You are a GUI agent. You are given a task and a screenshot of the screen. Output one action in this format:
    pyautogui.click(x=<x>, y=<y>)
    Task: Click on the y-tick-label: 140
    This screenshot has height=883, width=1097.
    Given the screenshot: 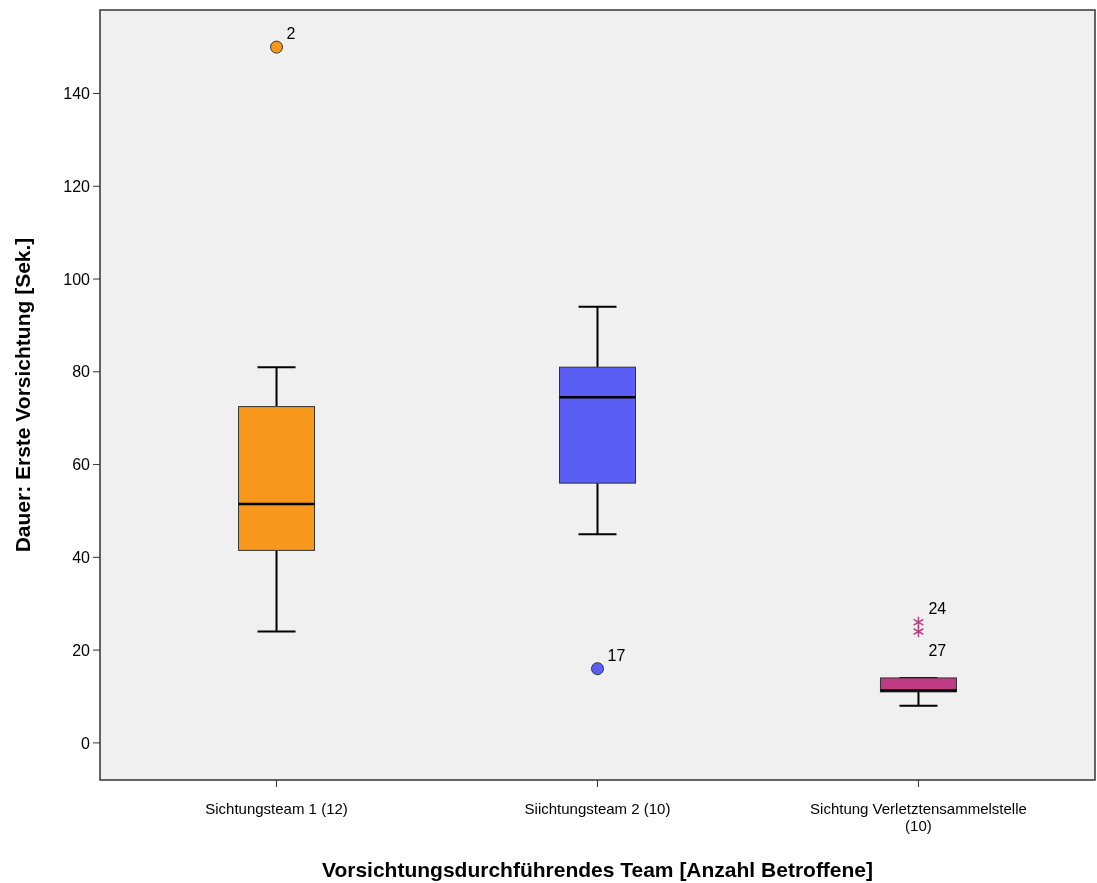 What is the action you would take?
    pyautogui.click(x=77, y=94)
    